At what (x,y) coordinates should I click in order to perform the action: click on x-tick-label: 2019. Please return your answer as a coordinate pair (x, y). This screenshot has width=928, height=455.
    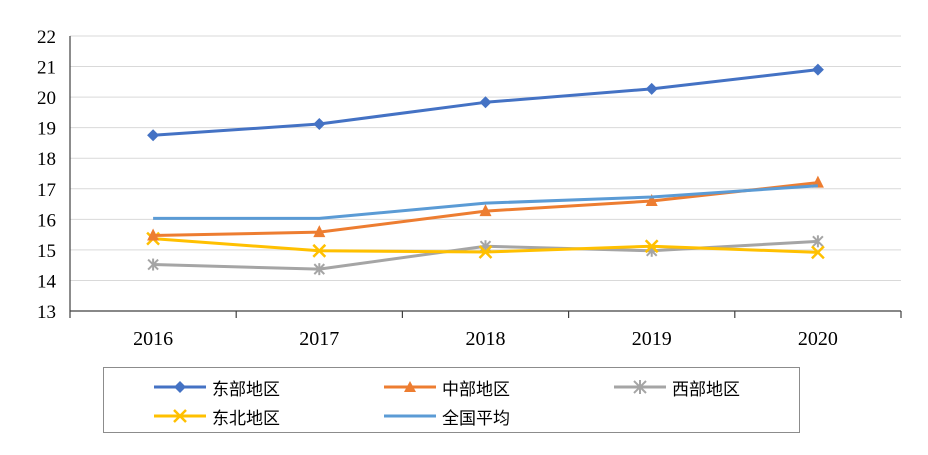
    Looking at the image, I should click on (652, 339).